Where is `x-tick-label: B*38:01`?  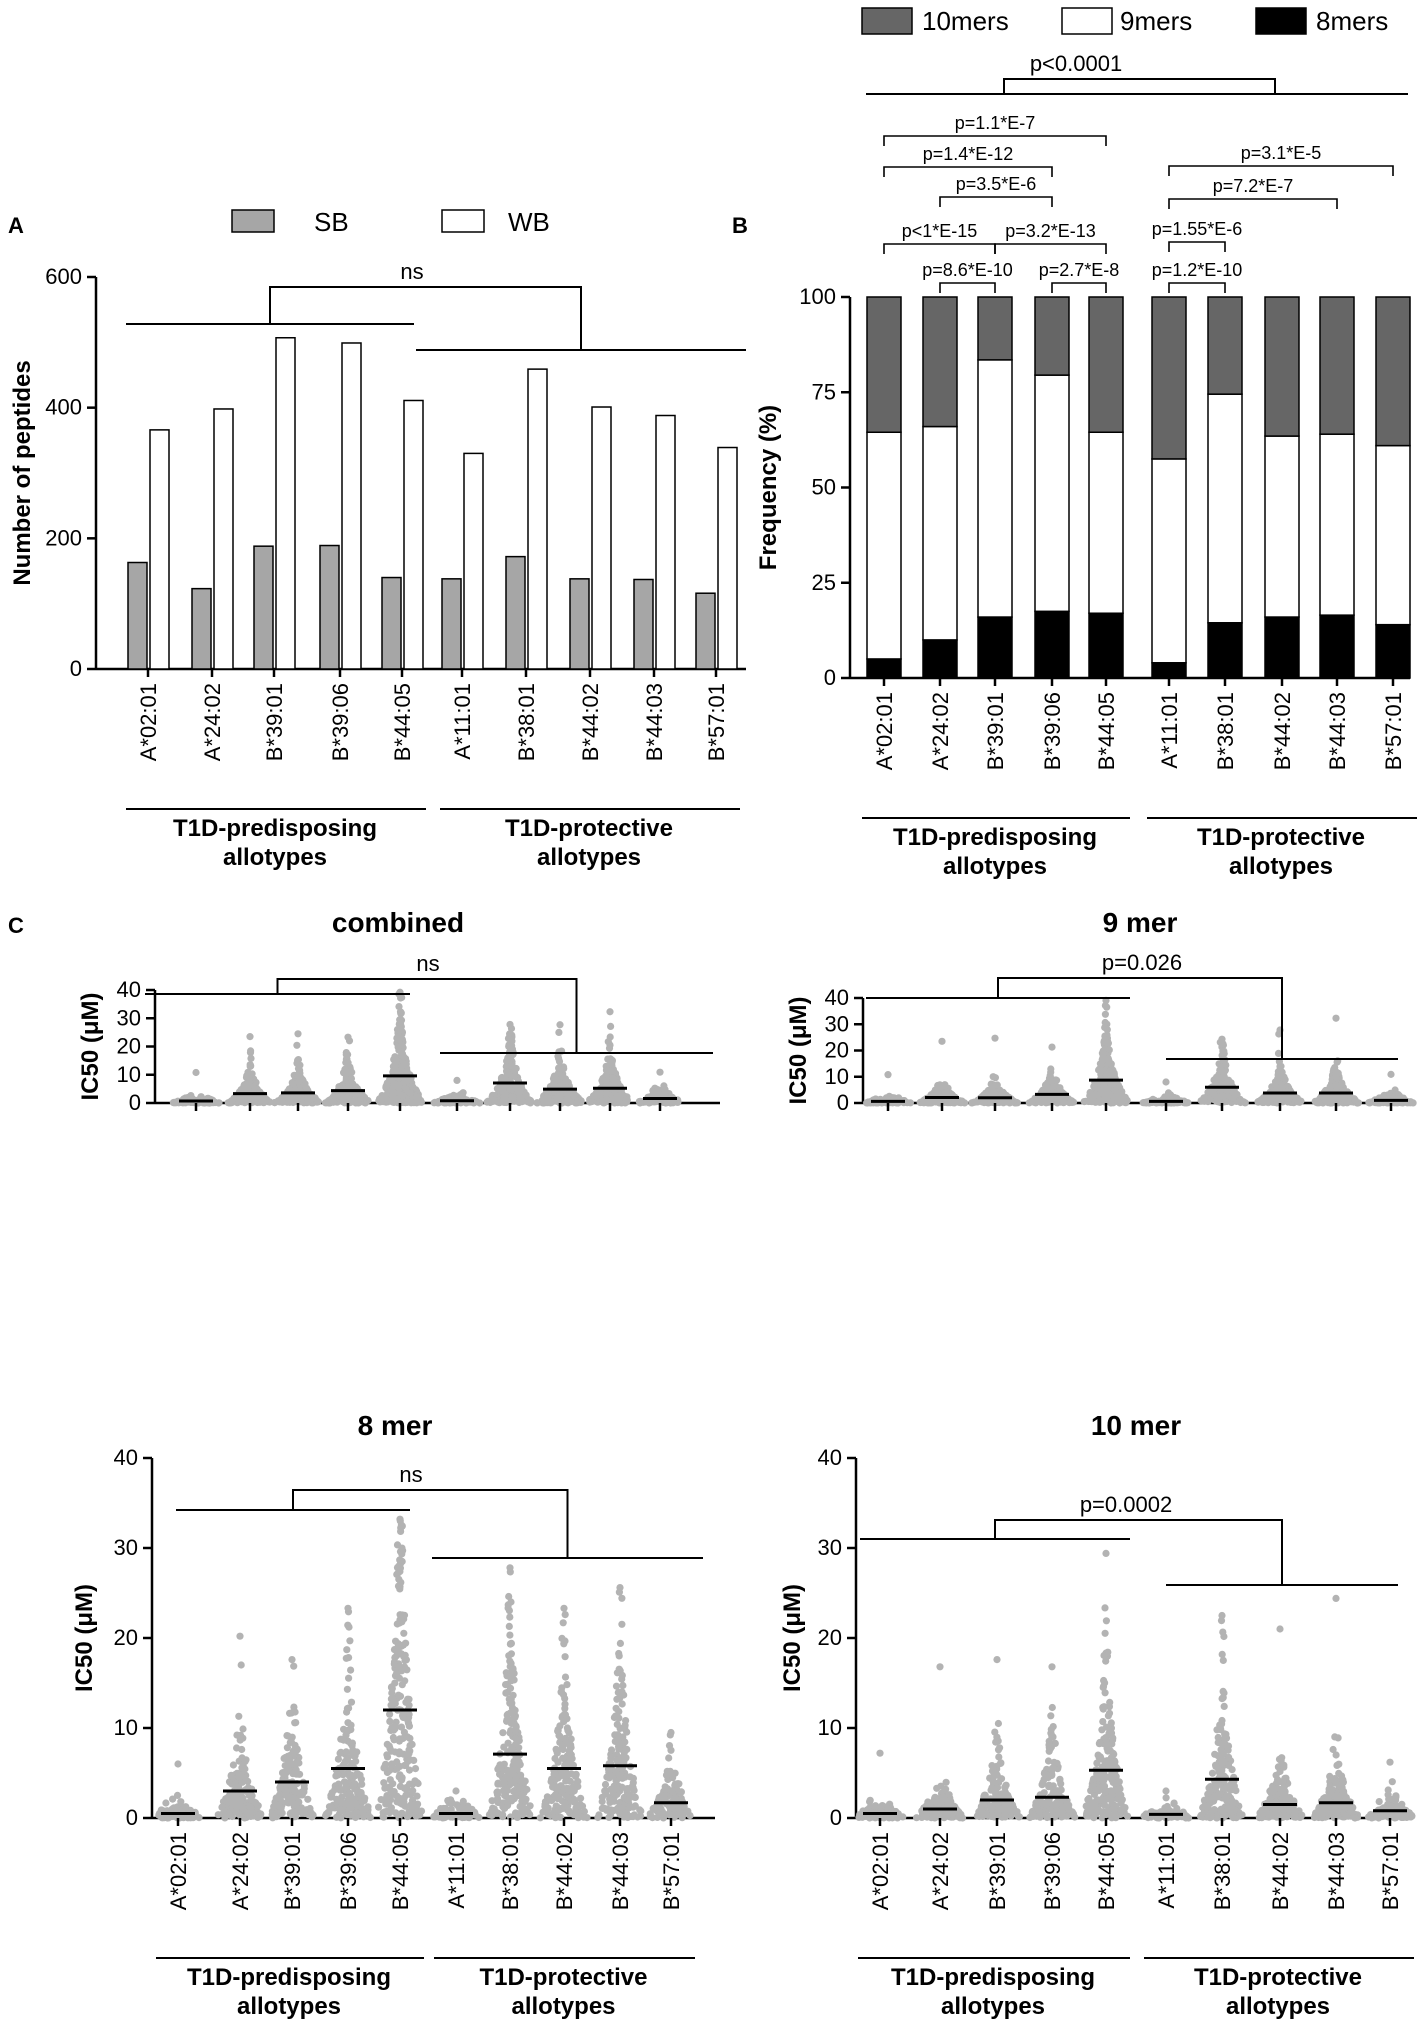 x-tick-label: B*38:01 is located at coordinates (1225, 731).